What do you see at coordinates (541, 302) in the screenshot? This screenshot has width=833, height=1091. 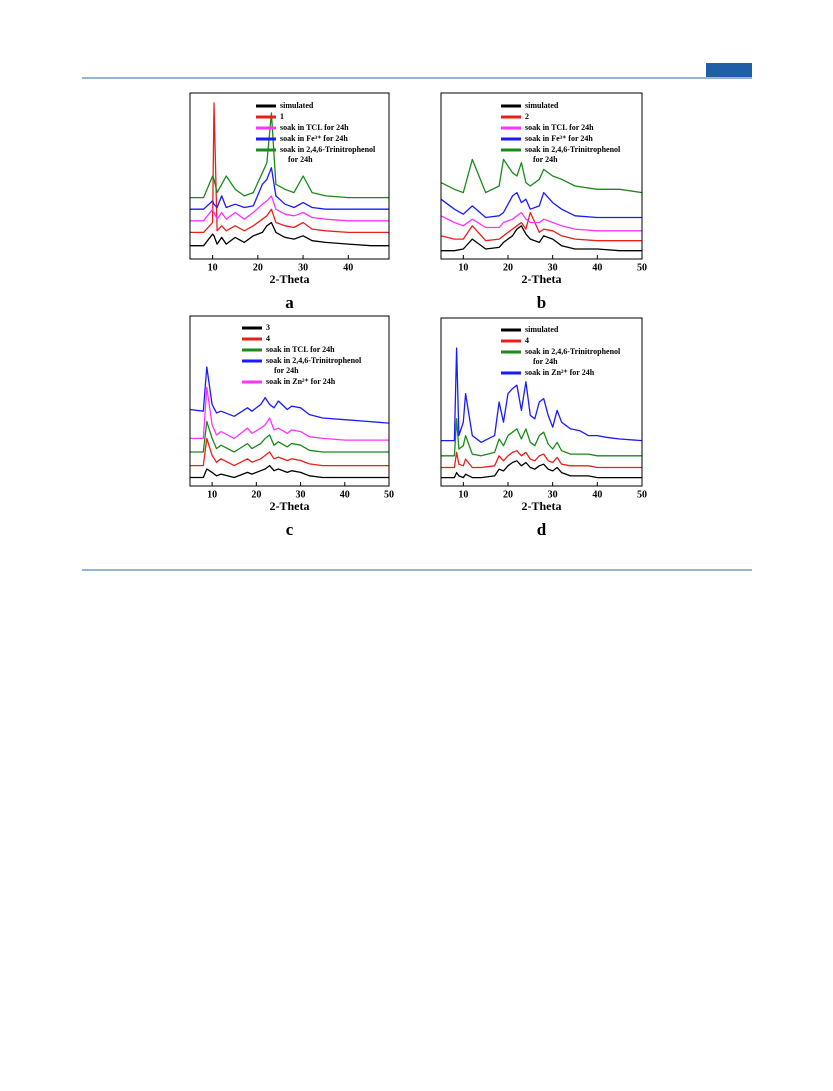 I see `panel-label: b` at bounding box center [541, 302].